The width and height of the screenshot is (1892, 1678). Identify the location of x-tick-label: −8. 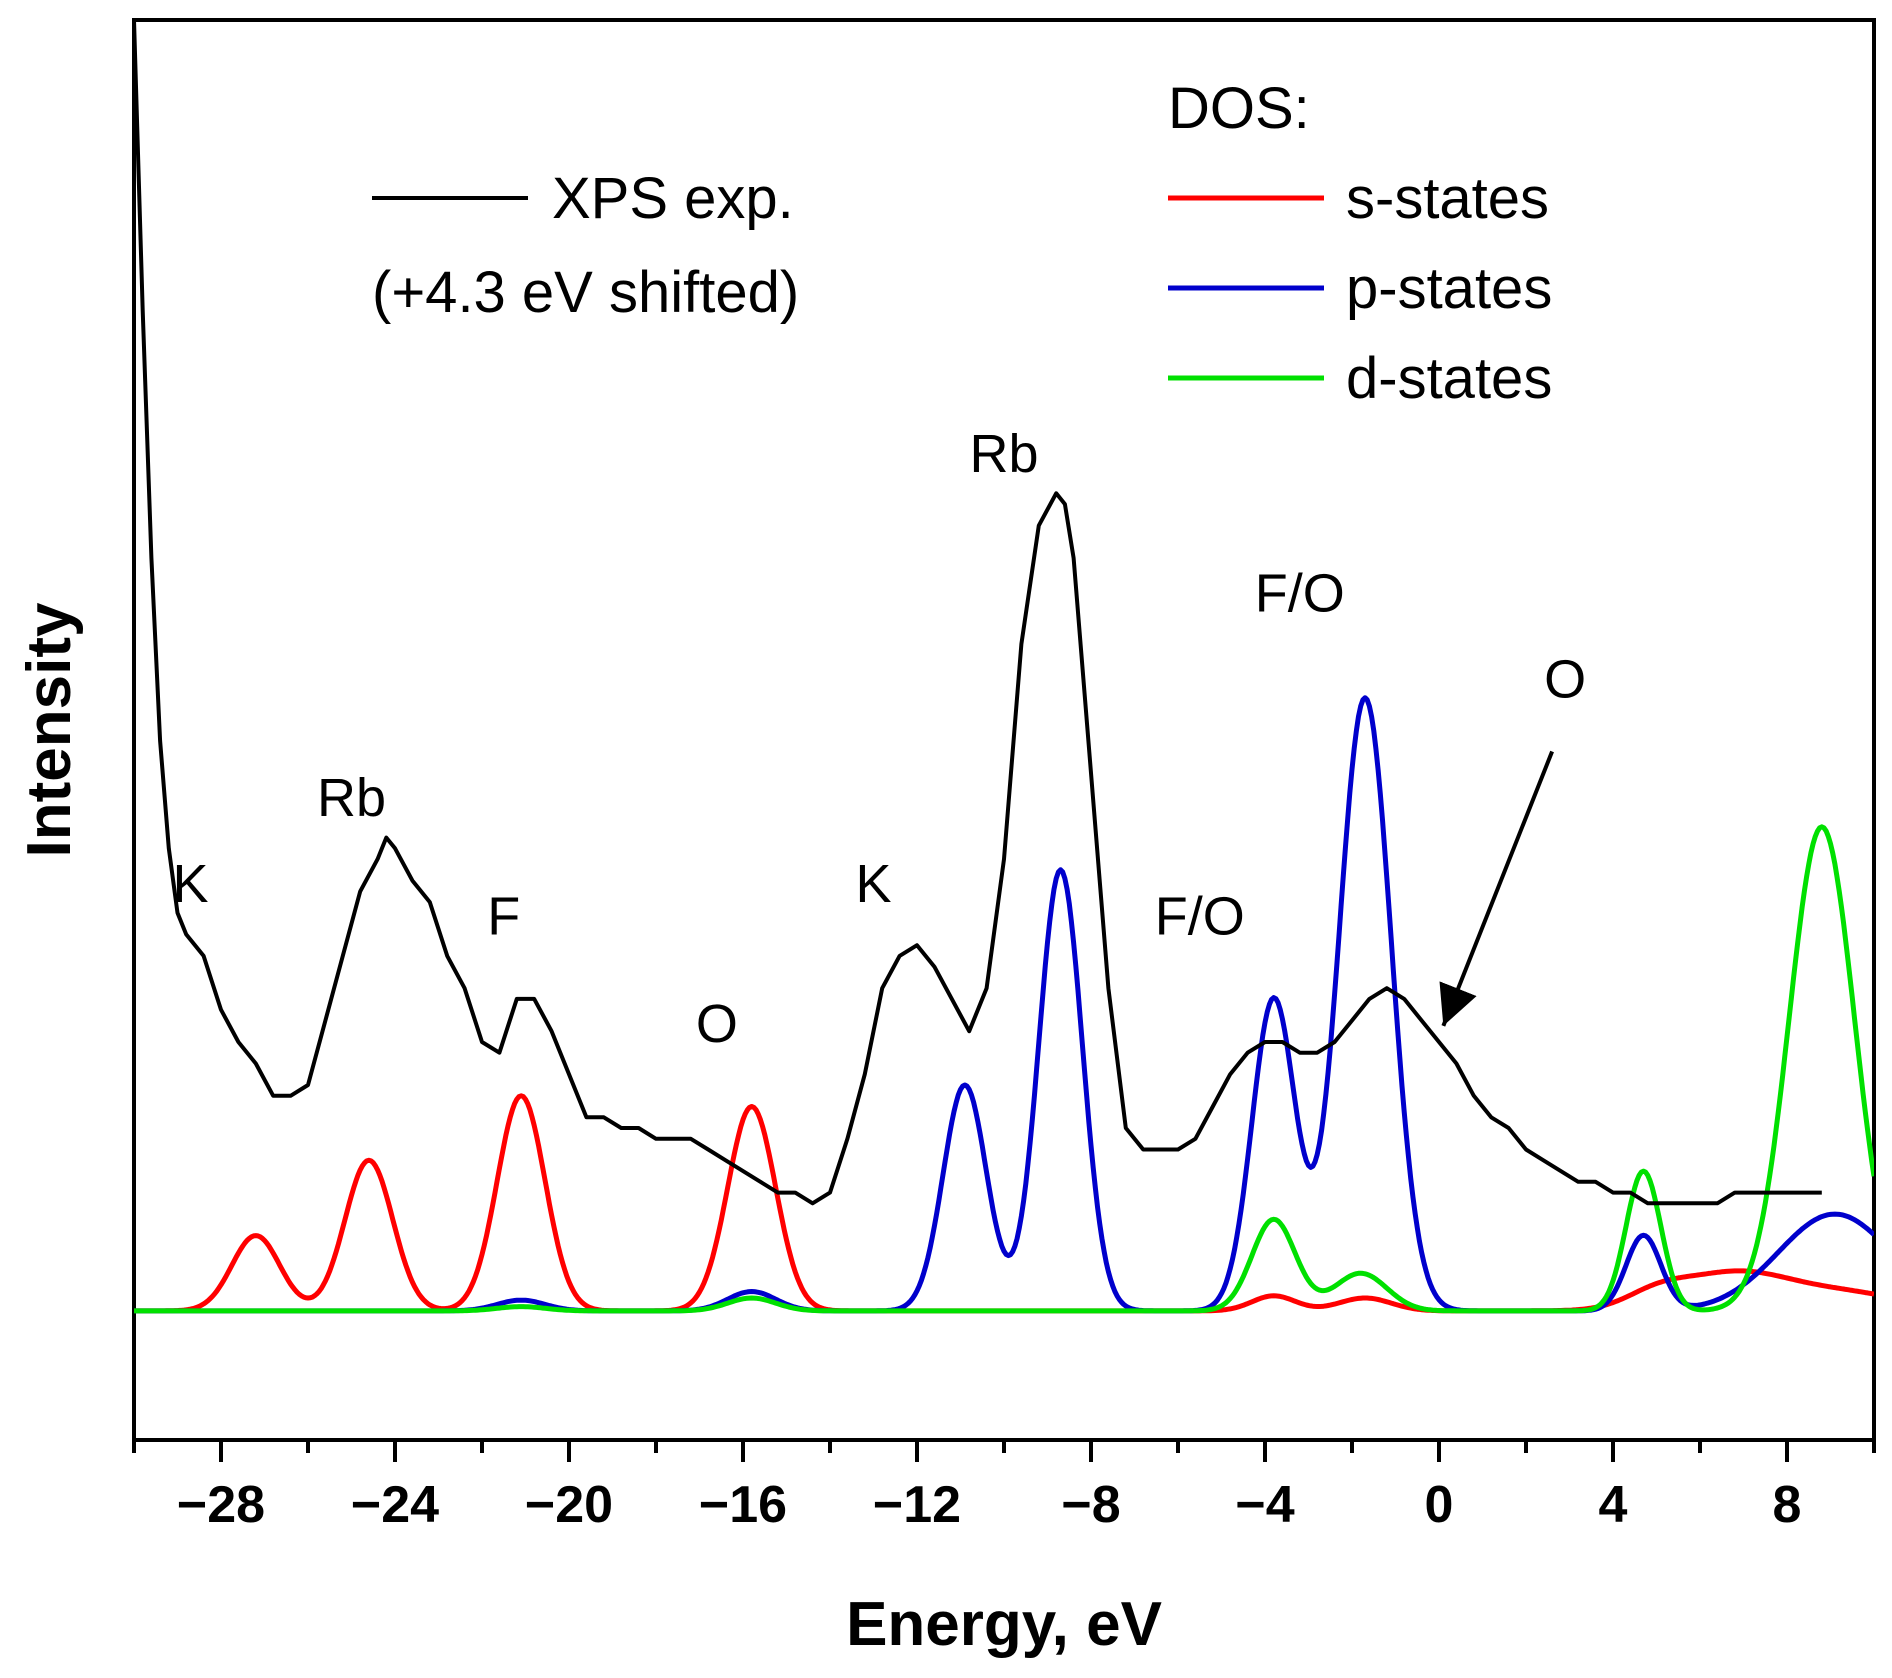
(1090, 1505).